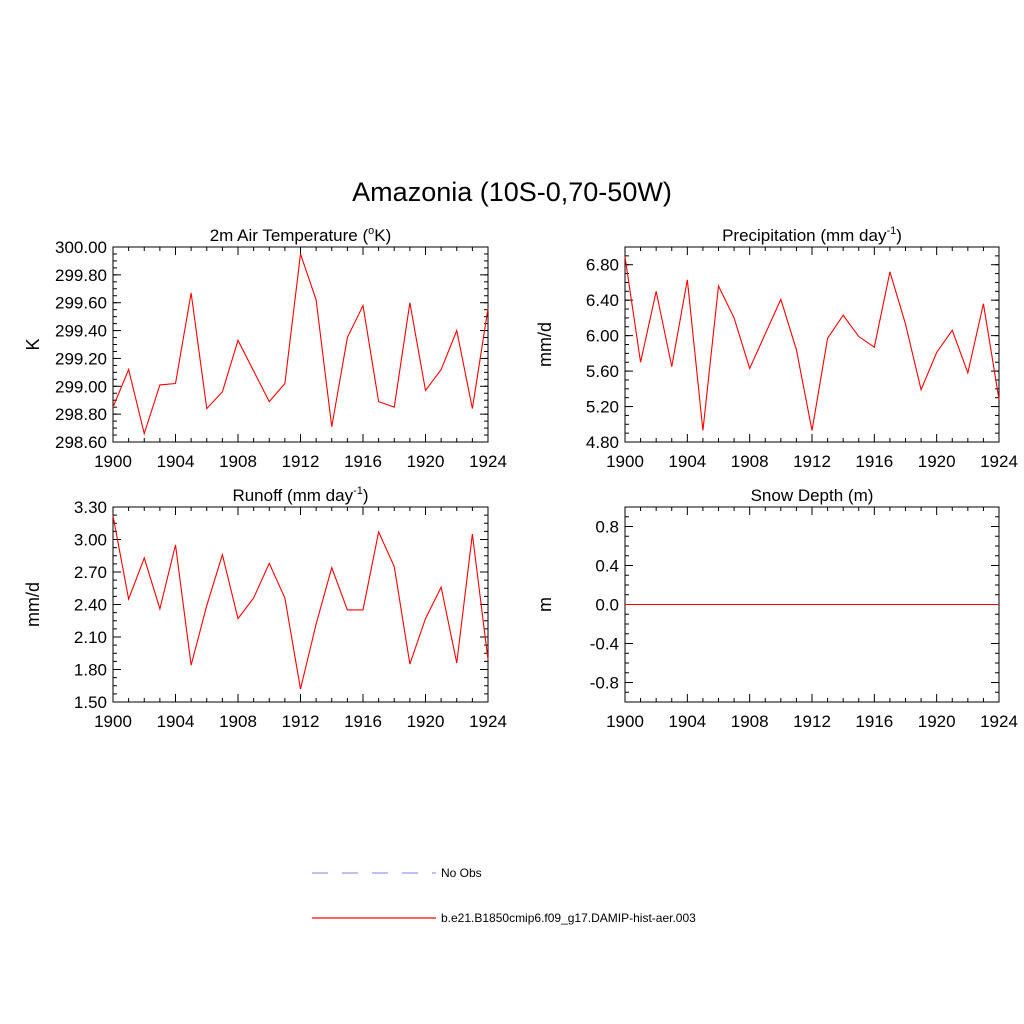  Describe the element at coordinates (604, 683) in the screenshot. I see `y-tick-label: -0.8` at that location.